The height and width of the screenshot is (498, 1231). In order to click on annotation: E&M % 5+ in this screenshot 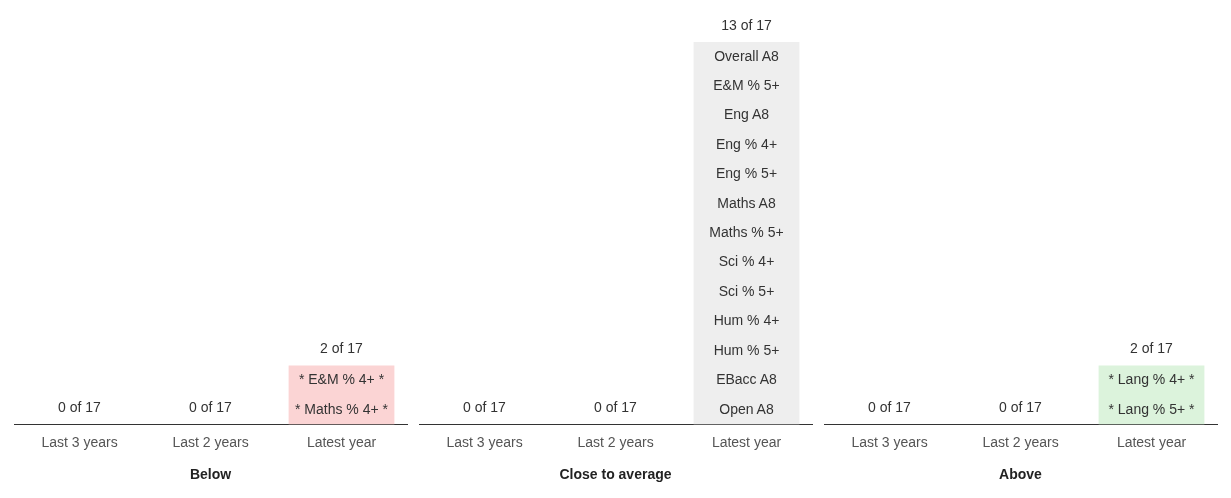, I will do `click(746, 84)`.